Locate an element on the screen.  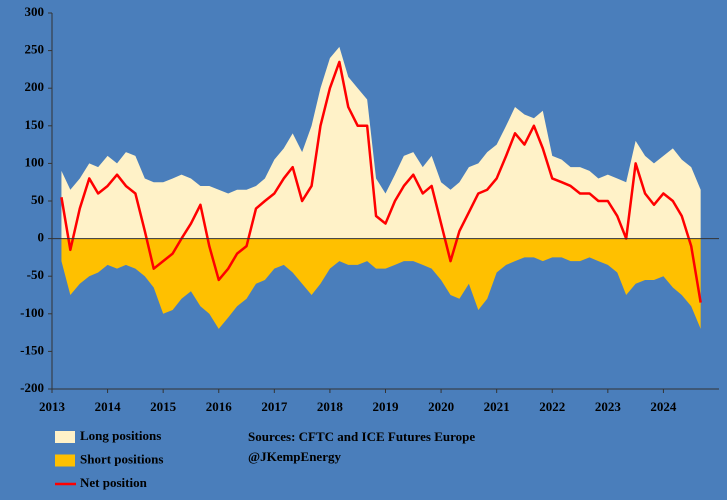
y-tick-label: -100 is located at coordinates (32, 312).